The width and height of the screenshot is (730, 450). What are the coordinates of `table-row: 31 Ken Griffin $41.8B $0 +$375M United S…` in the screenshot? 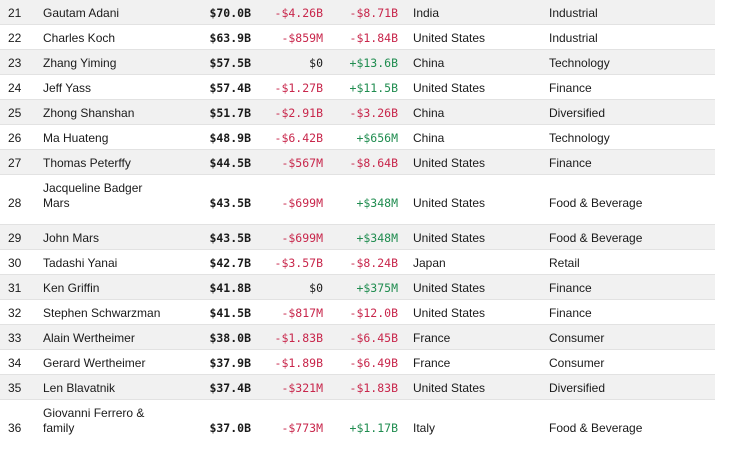 It's located at (357, 287).